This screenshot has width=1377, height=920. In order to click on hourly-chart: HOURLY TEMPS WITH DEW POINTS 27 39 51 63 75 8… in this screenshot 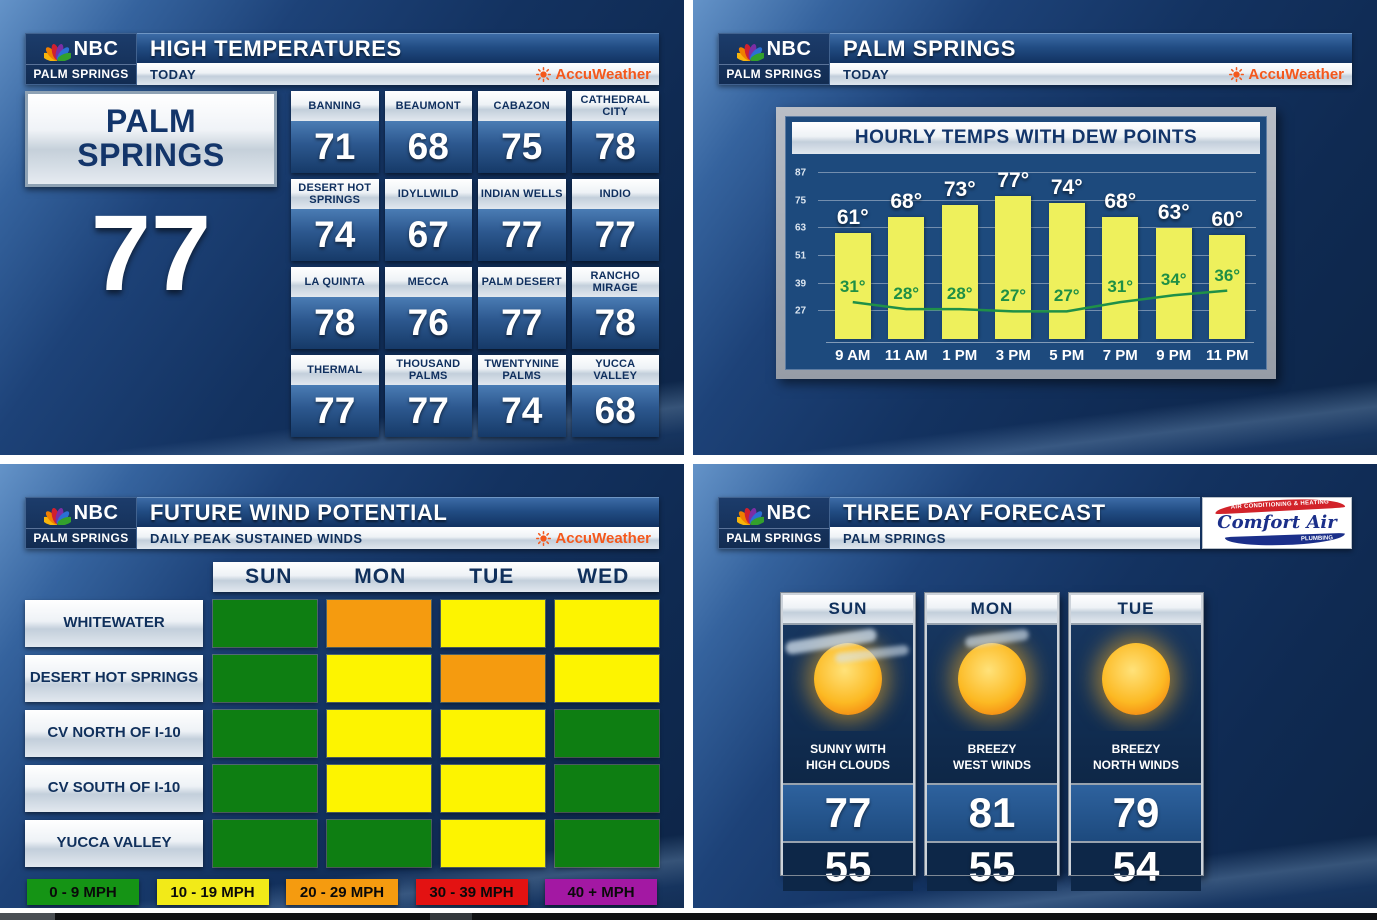, I will do `click(1026, 243)`.